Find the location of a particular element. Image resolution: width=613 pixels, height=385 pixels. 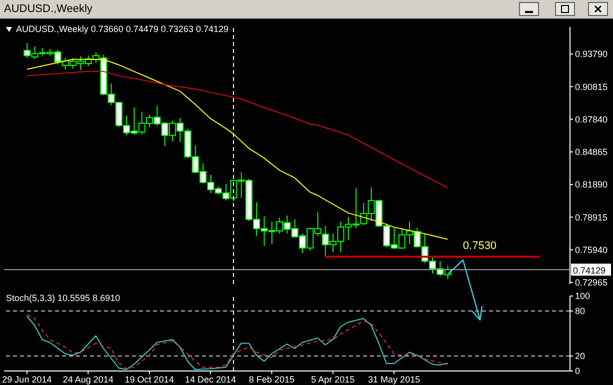

y-tick-label: 80 is located at coordinates (580, 311).